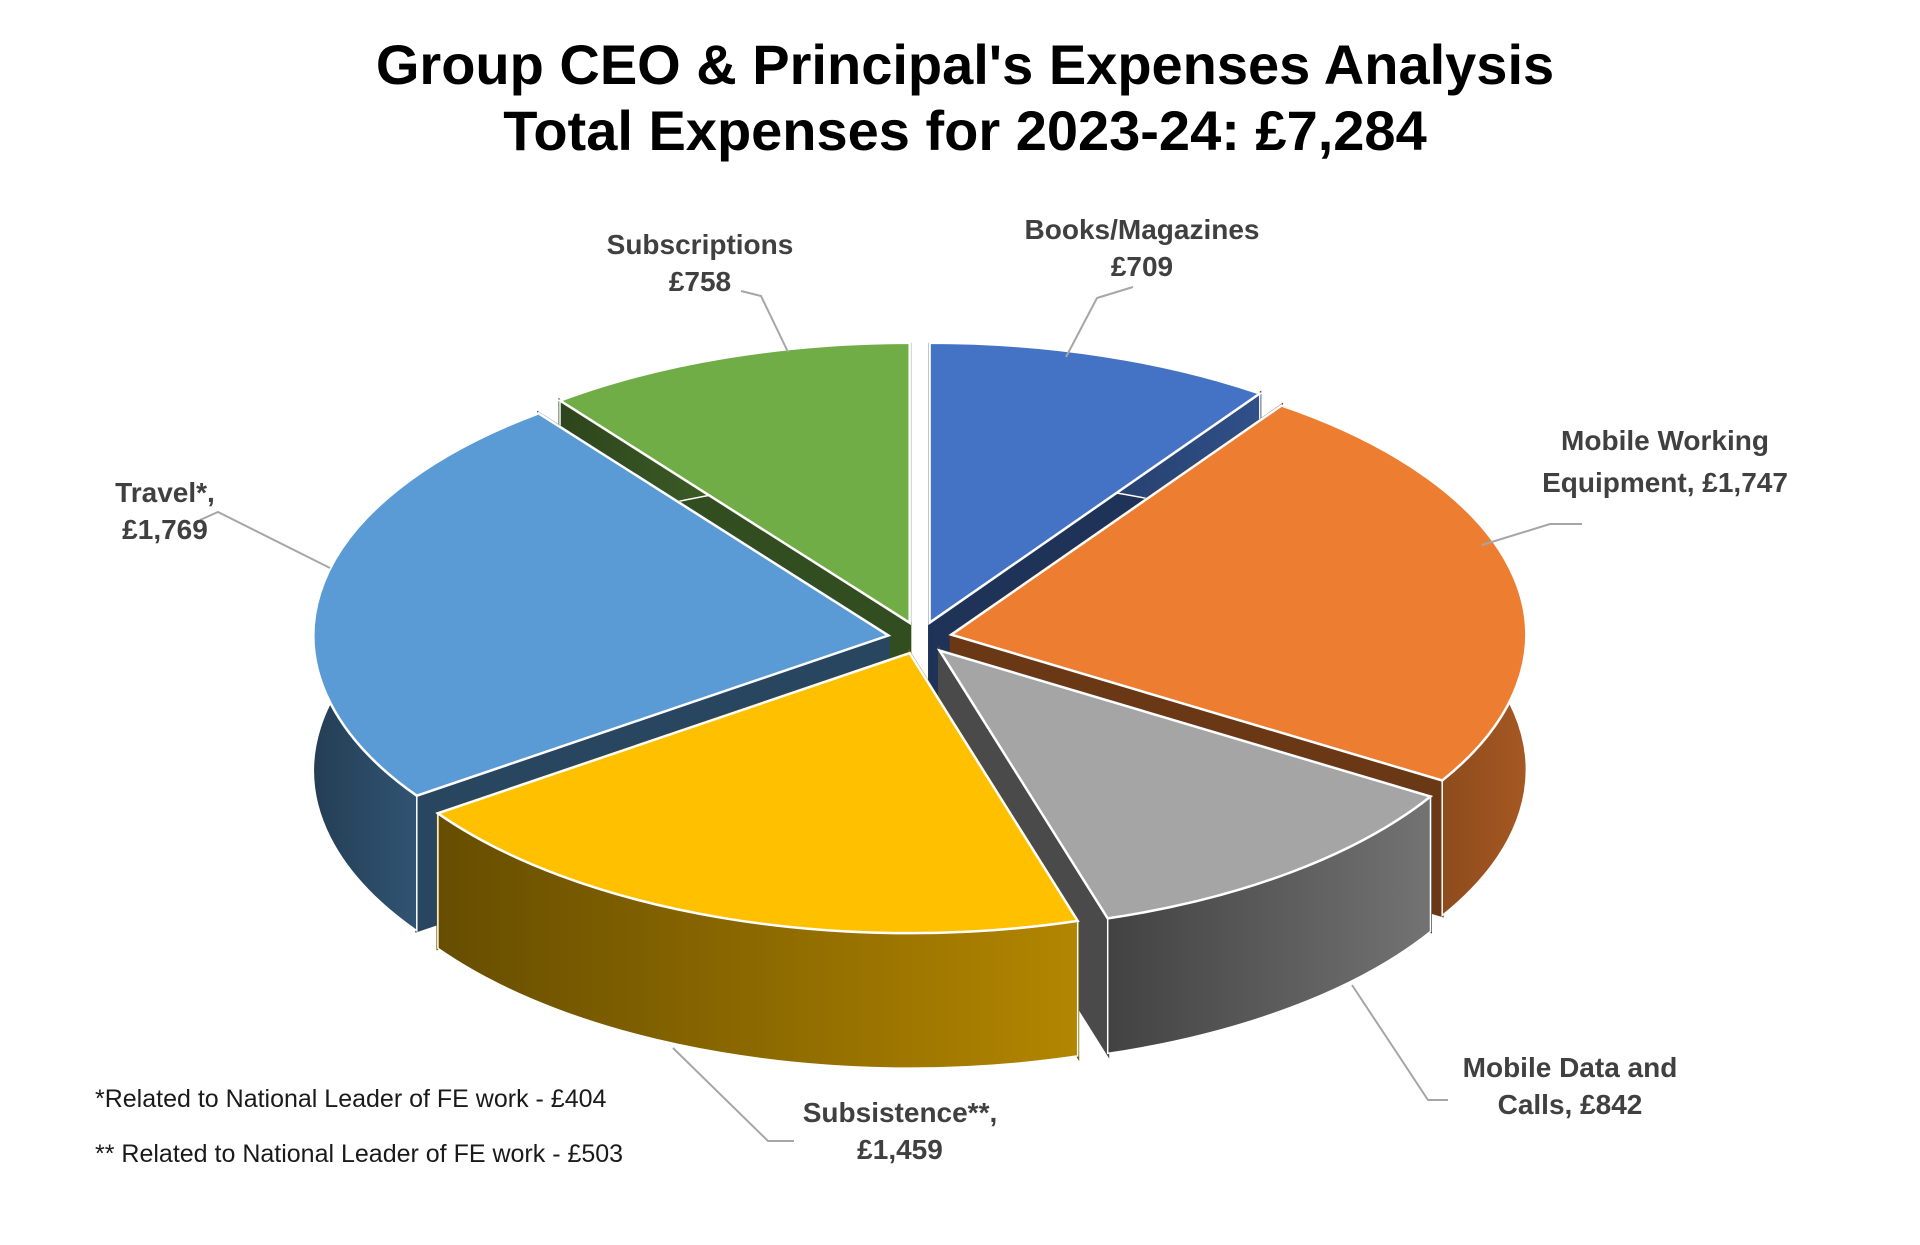 The image size is (1920, 1245). I want to click on slice-label-subscriptions-line1: Subscriptions, so click(700, 244).